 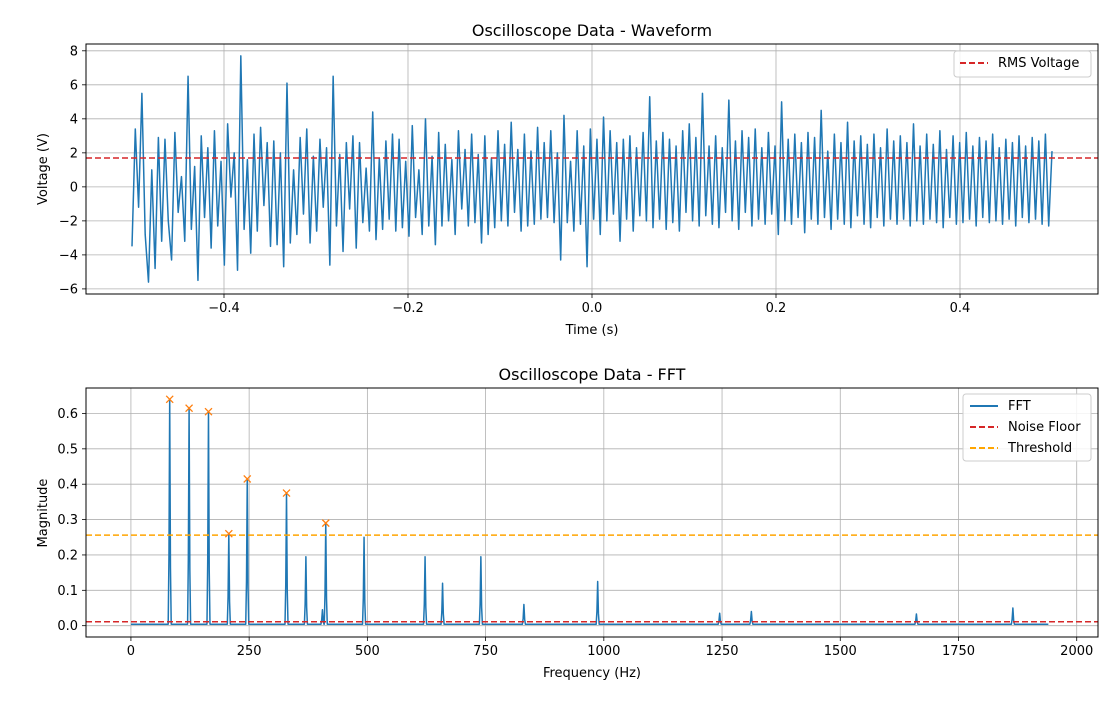 I want to click on waveform-xtick-label: −0.2, so click(x=408, y=308).